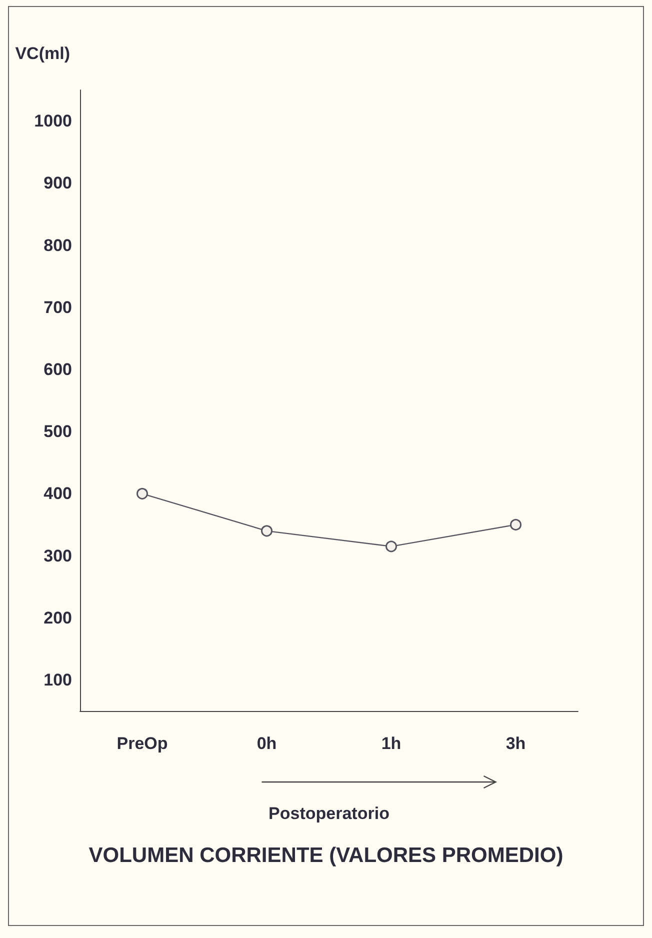  What do you see at coordinates (58, 369) in the screenshot?
I see `y-tick-label: 600` at bounding box center [58, 369].